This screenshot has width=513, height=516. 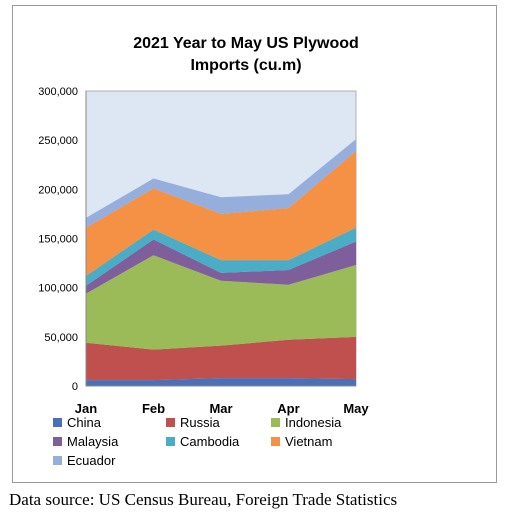 I want to click on x-tick-label: Feb, so click(x=153, y=408).